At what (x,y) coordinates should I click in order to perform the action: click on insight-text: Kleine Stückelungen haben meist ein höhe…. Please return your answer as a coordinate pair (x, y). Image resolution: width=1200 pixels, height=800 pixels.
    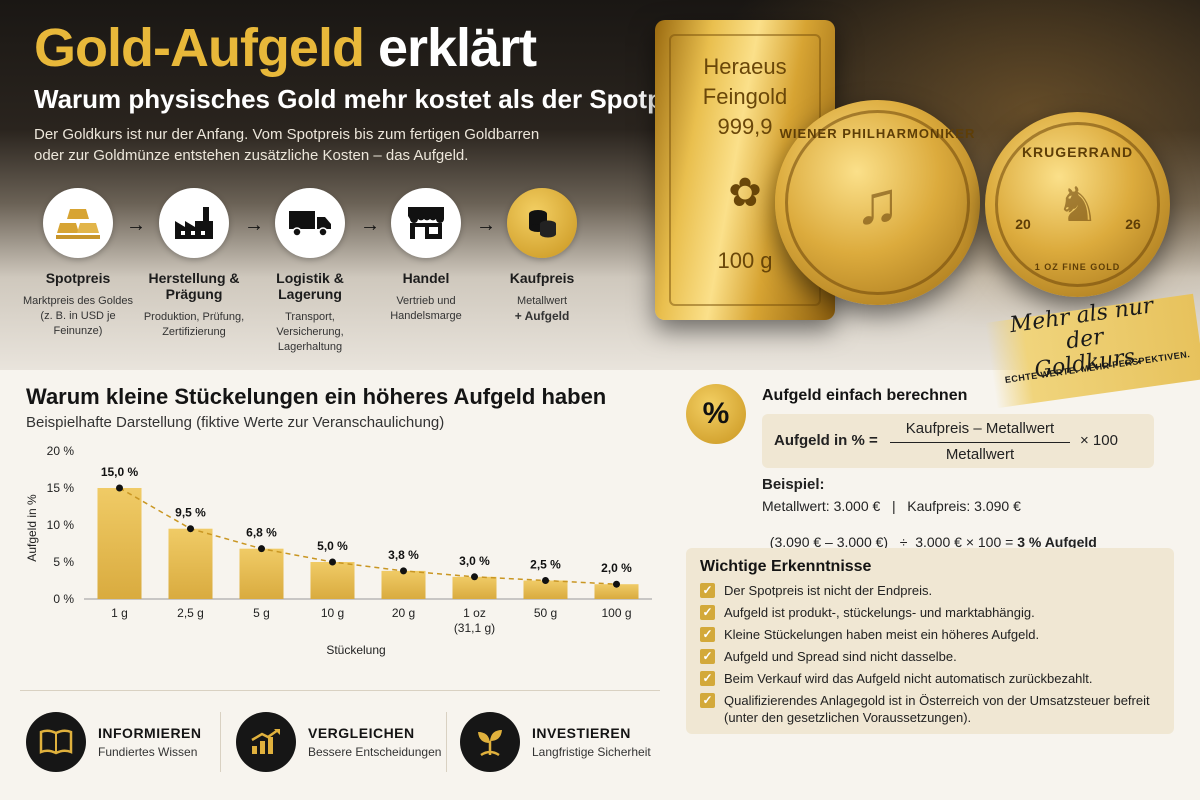
    Looking at the image, I should click on (882, 634).